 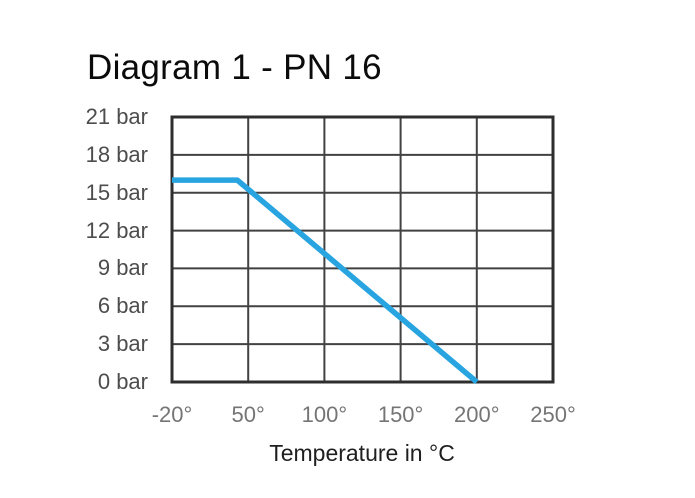 What do you see at coordinates (234, 67) in the screenshot?
I see `chart-title: Diagram 1 - PN 16` at bounding box center [234, 67].